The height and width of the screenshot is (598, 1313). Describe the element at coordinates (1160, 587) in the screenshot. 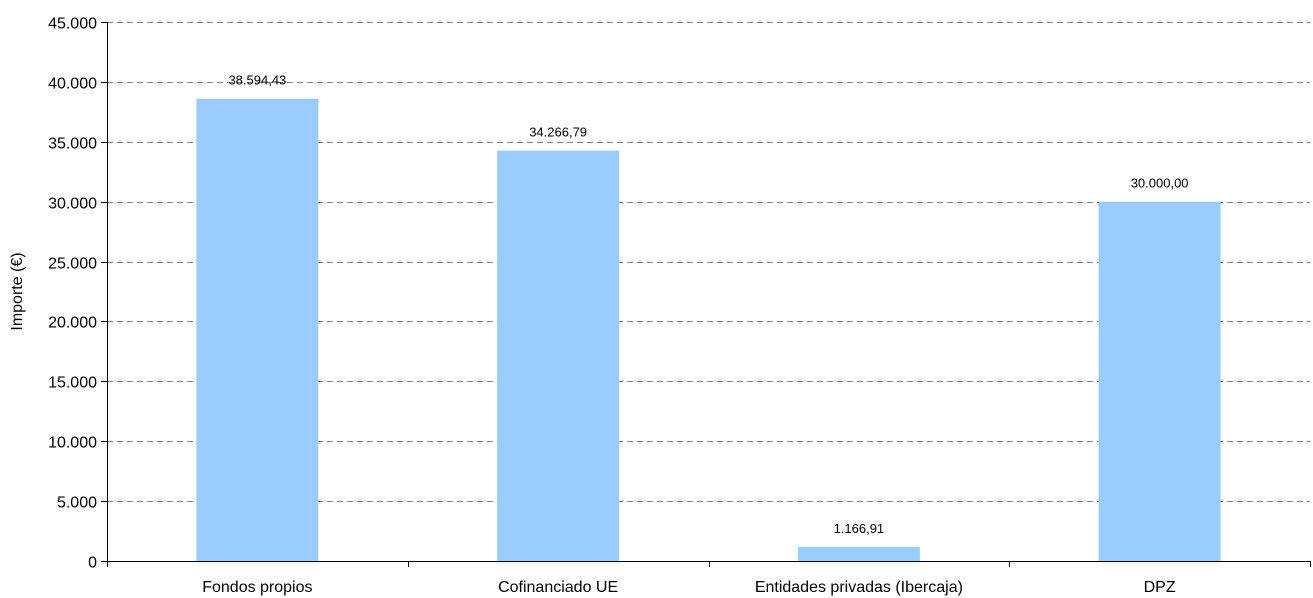

I see `category-label: DPZ` at that location.